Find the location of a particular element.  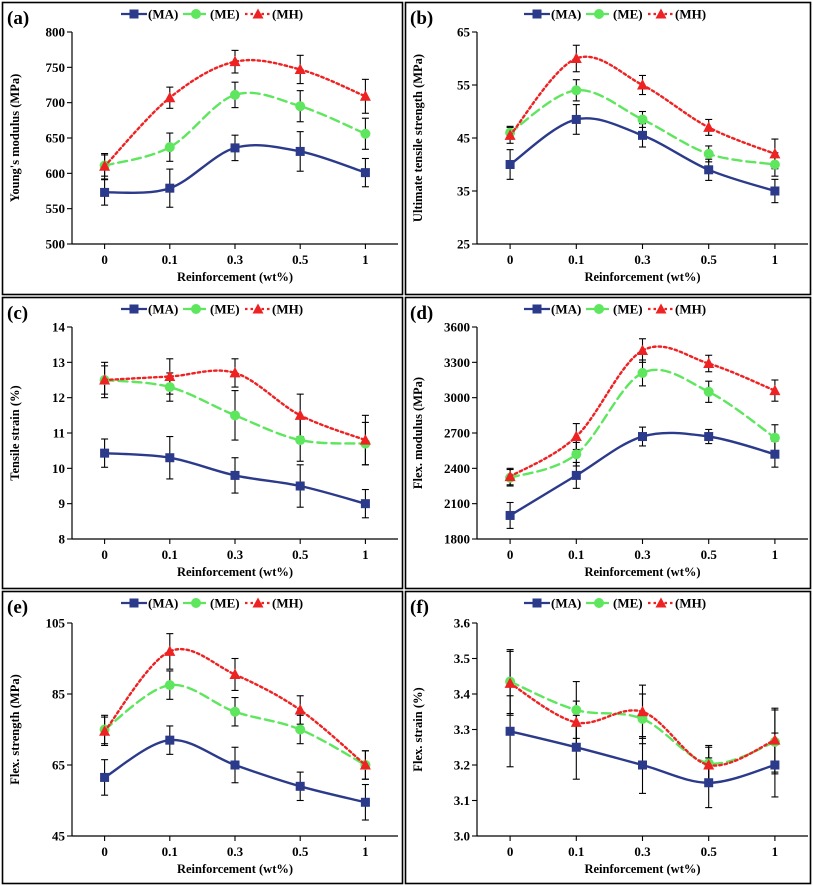

y-axis-title: Flex. modulus (MPa) is located at coordinates (418, 433).